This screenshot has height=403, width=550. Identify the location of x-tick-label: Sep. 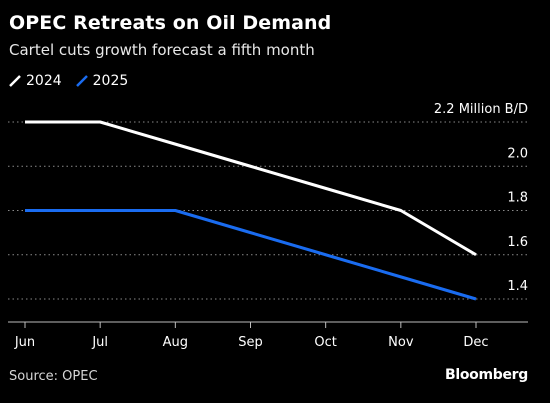
(250, 342).